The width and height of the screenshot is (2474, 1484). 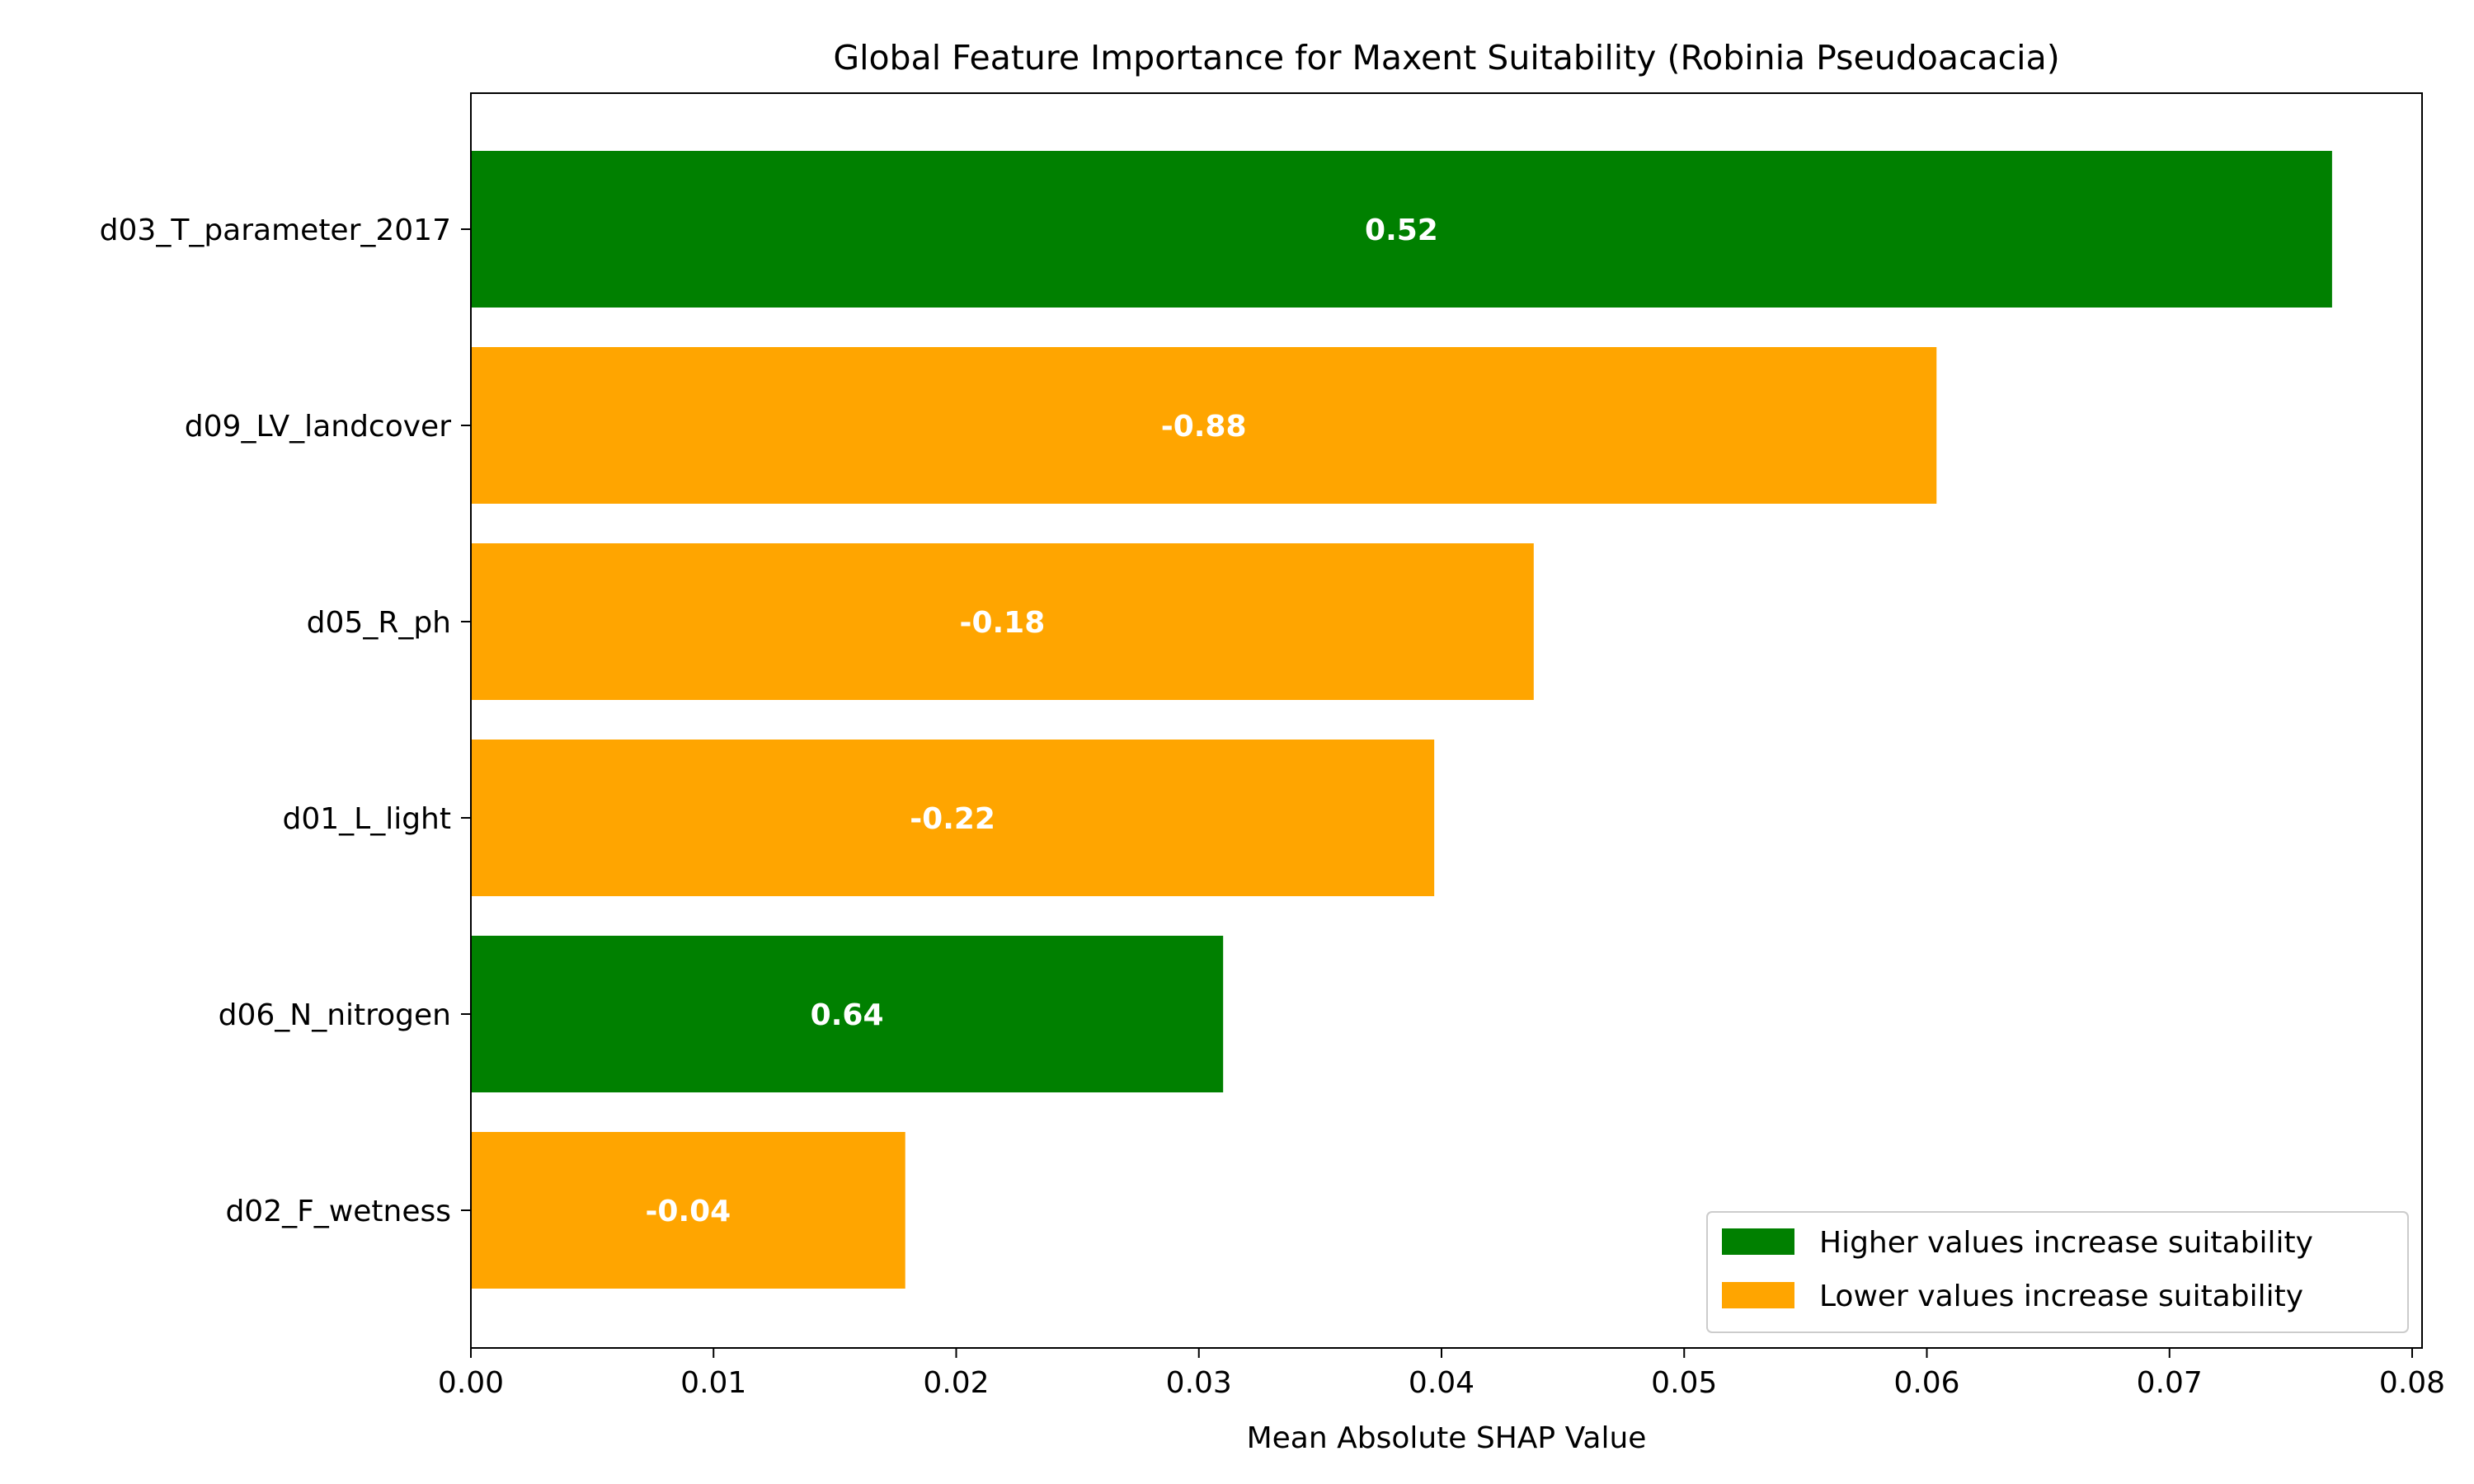 I want to click on legend-frame, so click(x=2057, y=1272).